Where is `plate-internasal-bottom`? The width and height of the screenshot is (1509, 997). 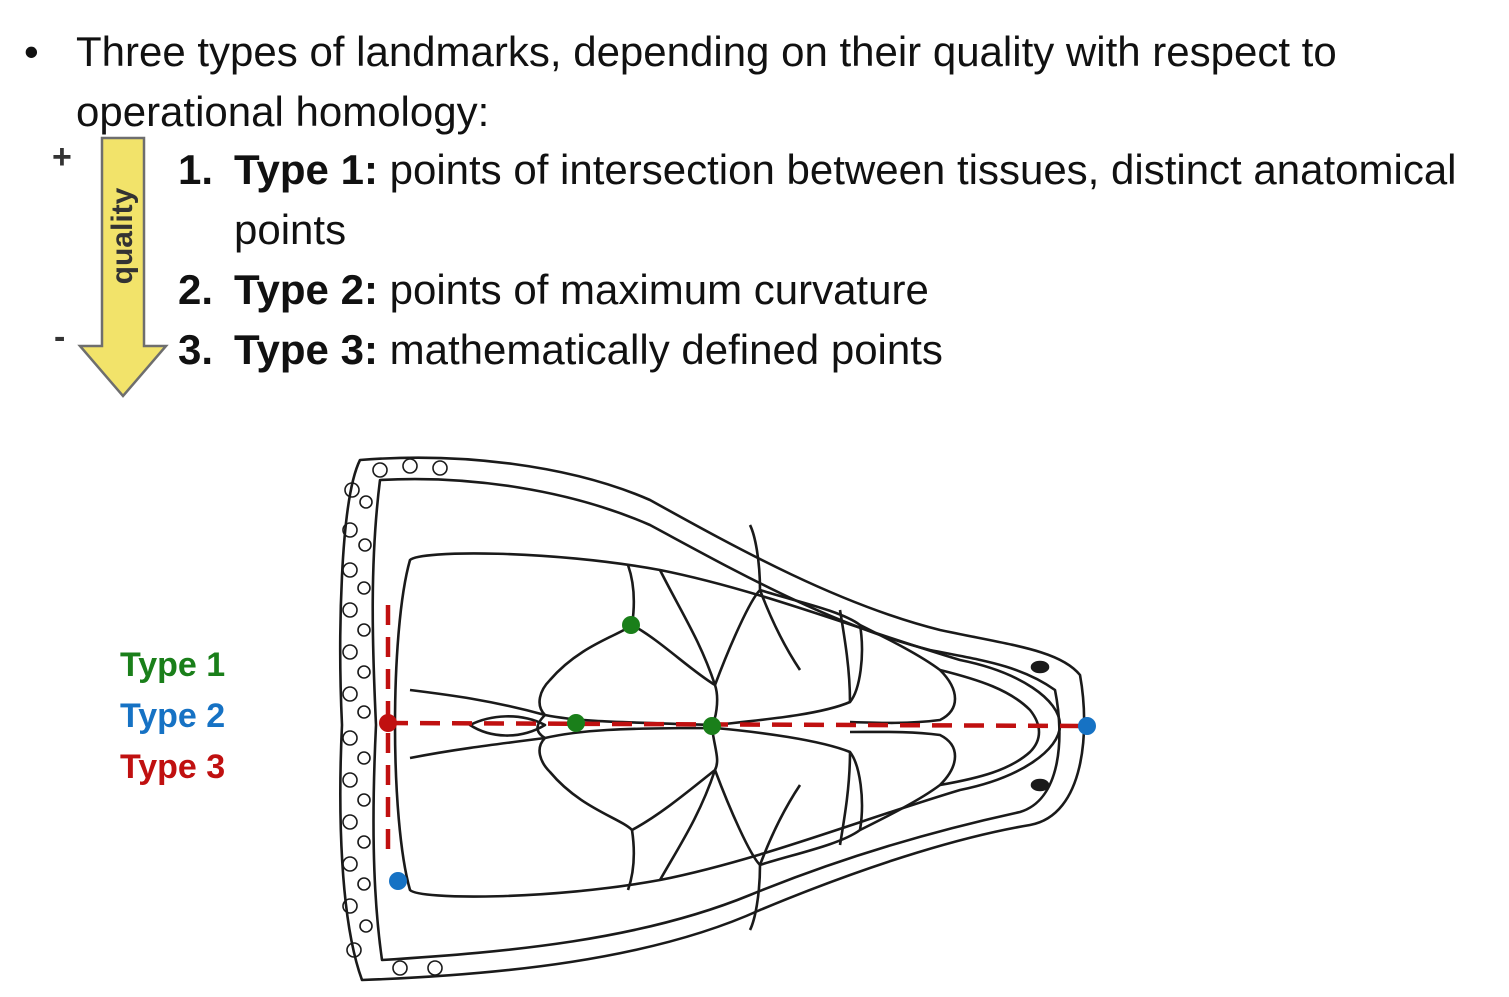
plate-internasal-bottom is located at coordinates (755, 897).